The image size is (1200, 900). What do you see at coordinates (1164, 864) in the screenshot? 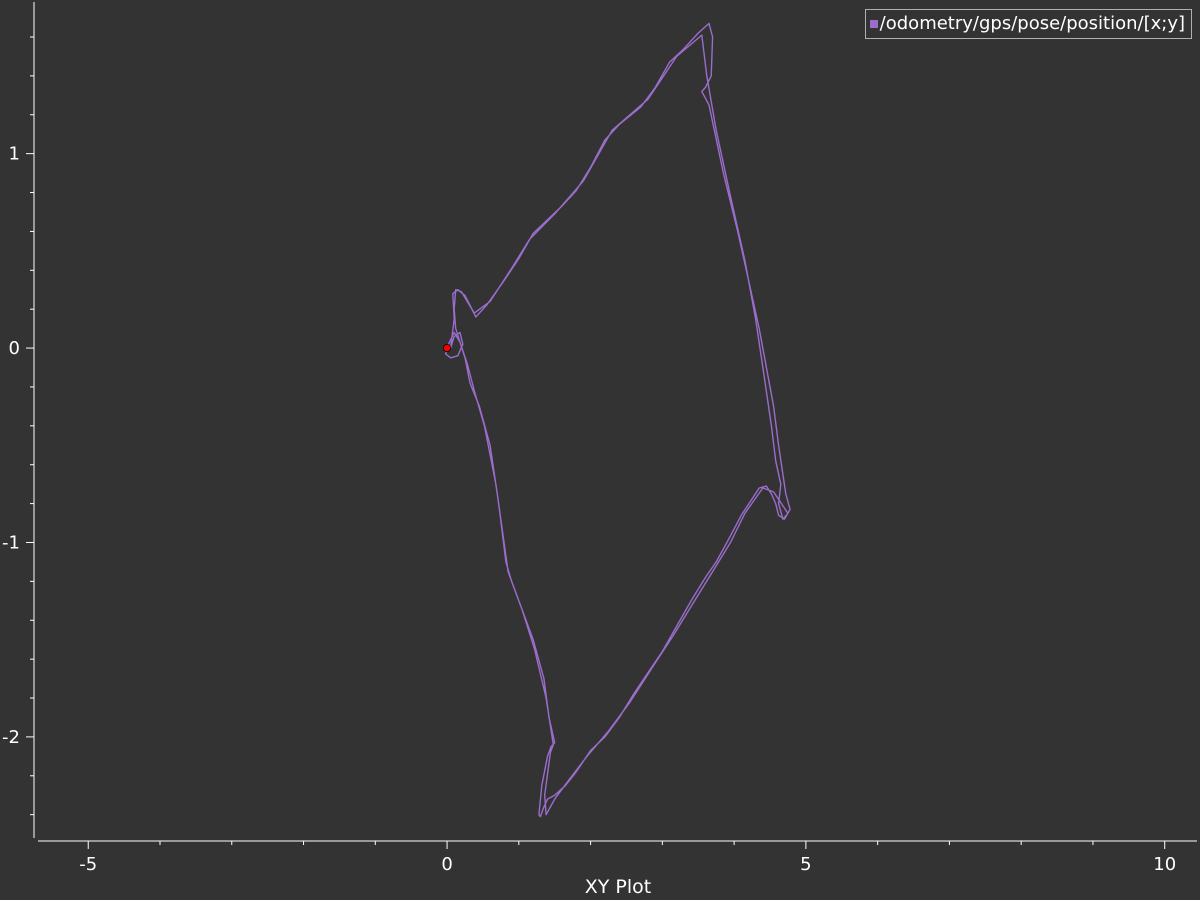
I see `x-tick-label: 10` at bounding box center [1164, 864].